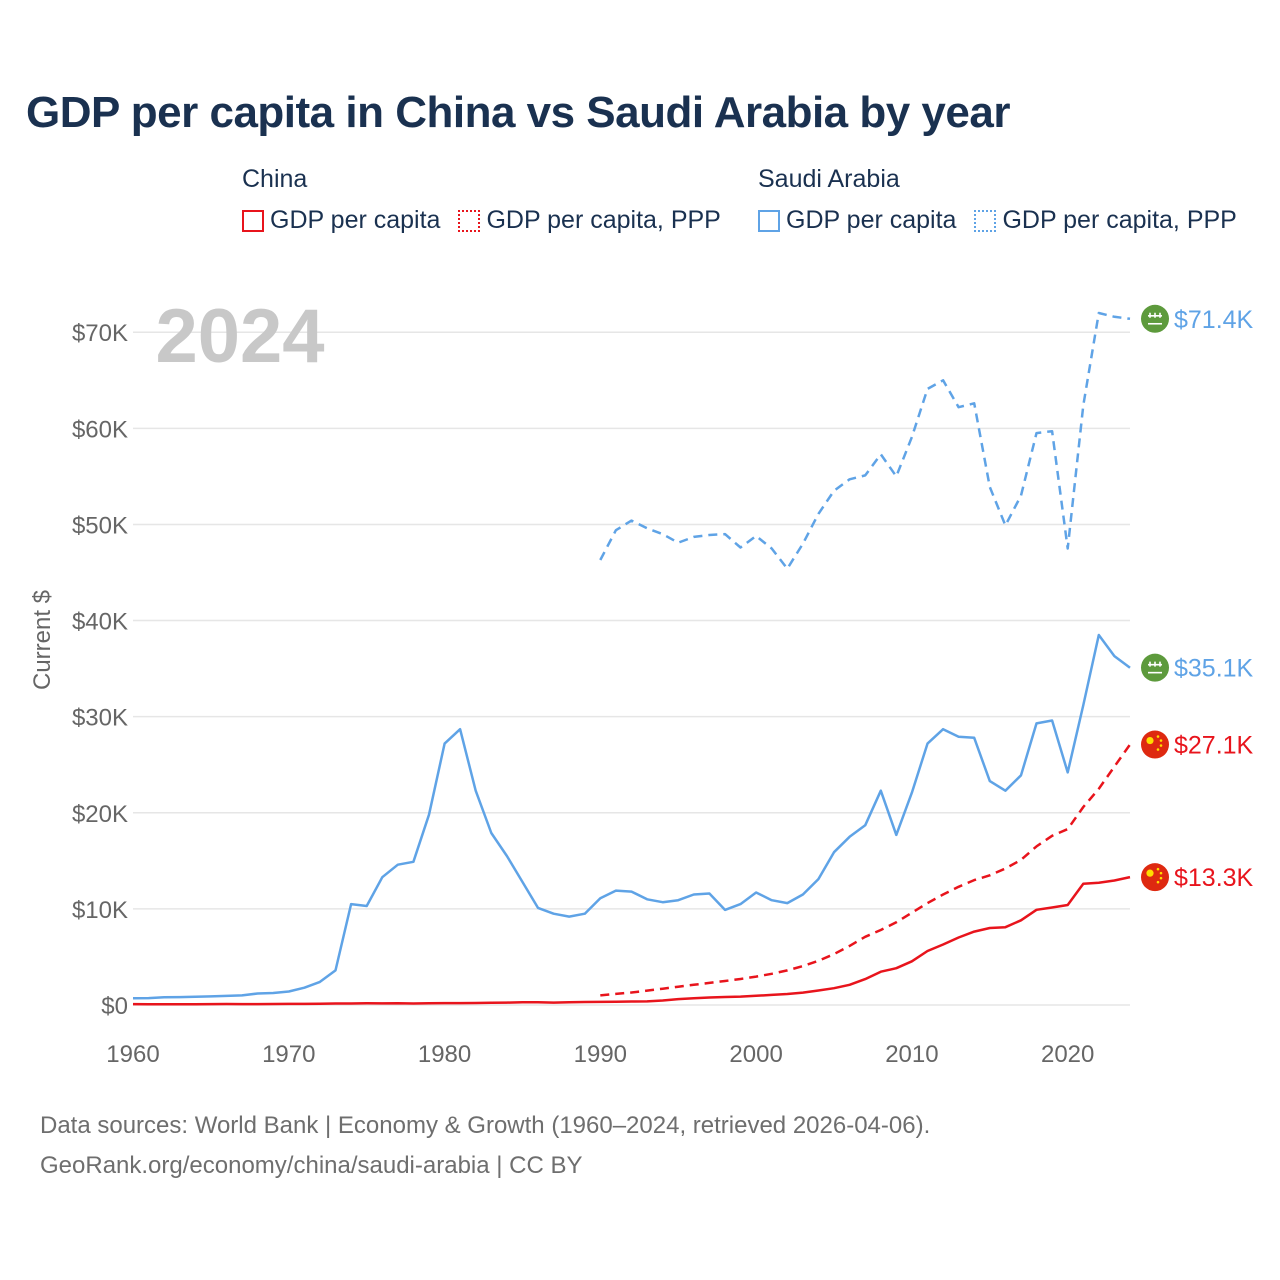 The width and height of the screenshot is (1280, 1280). What do you see at coordinates (114, 1006) in the screenshot?
I see `y-tick-label: $0` at bounding box center [114, 1006].